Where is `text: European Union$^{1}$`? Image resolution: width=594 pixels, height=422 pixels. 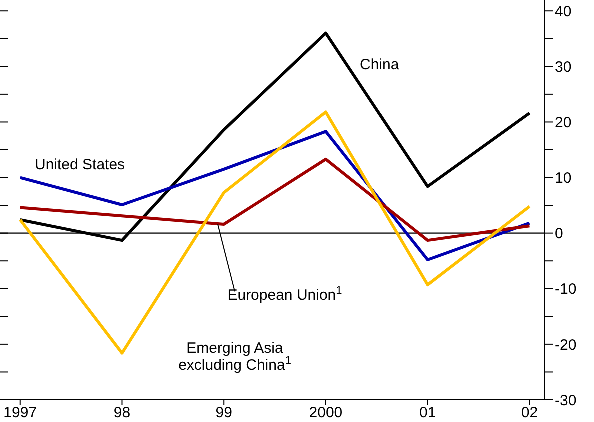 text: European Union$^{1}$ is located at coordinates (285, 294).